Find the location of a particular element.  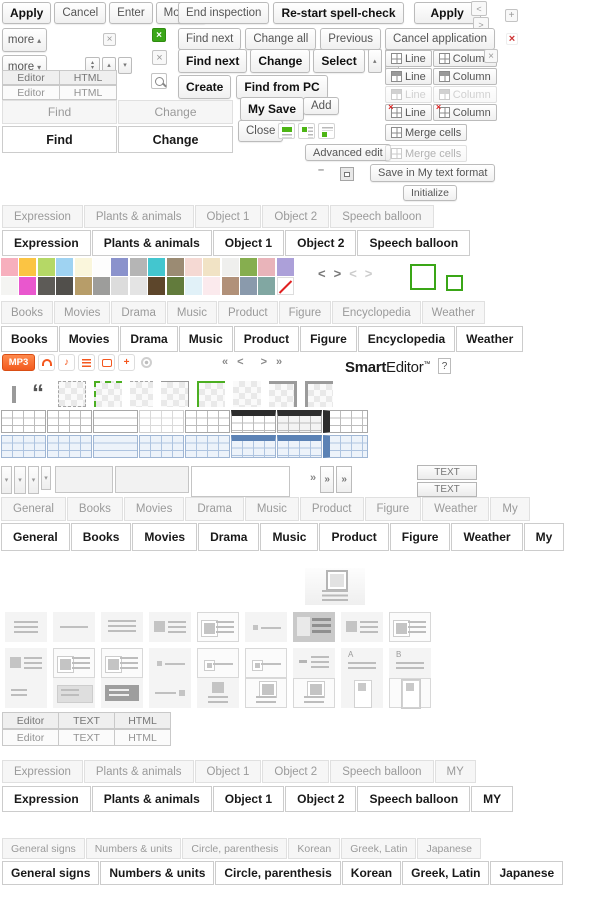

add-icon: + is located at coordinates (511, 15).